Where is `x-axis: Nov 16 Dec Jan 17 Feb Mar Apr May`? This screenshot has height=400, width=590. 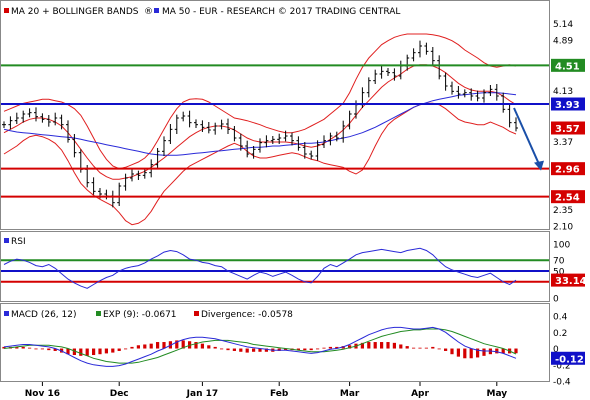 x-axis: Nov 16 Dec Jan 17 Feb Mar Apr May is located at coordinates (266, 390).